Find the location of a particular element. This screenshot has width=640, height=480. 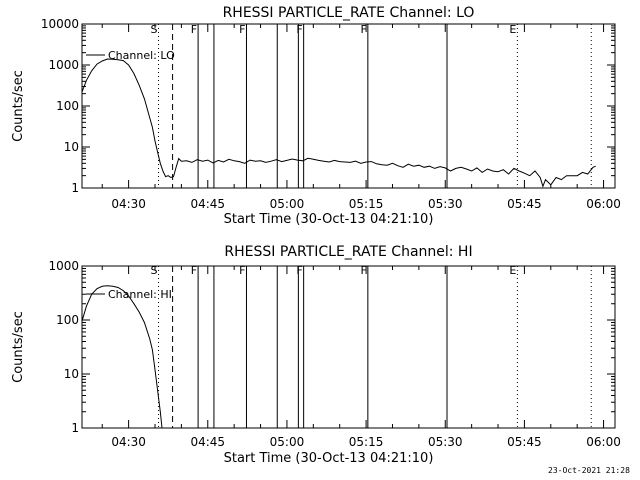

y-tick-label: 10000 is located at coordinates (60, 24).